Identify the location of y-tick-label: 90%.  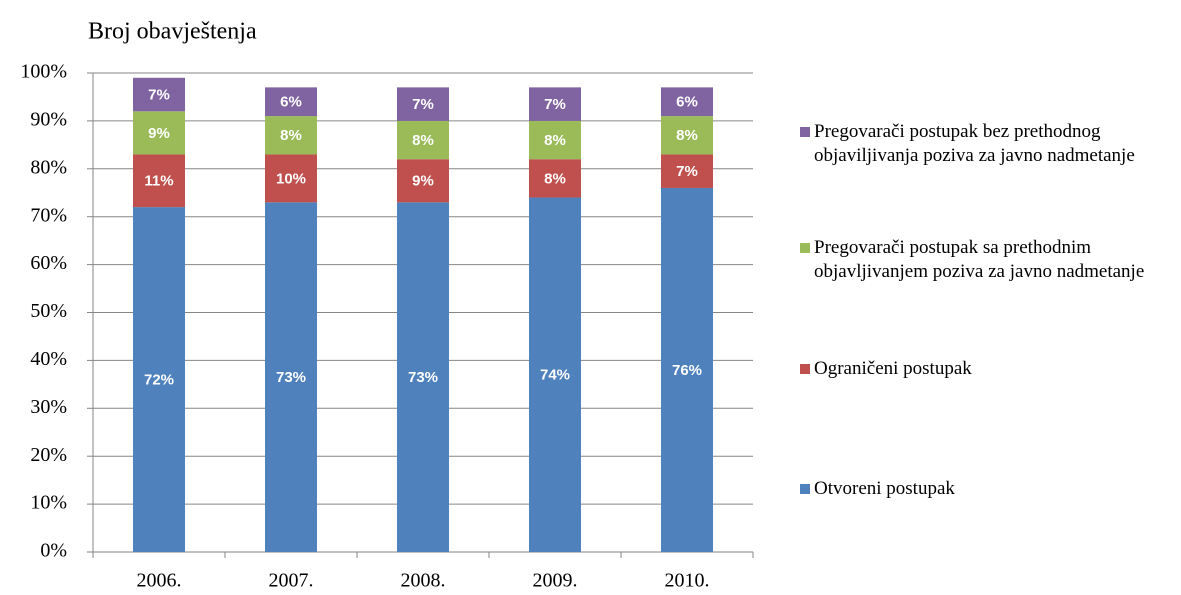
(48, 119).